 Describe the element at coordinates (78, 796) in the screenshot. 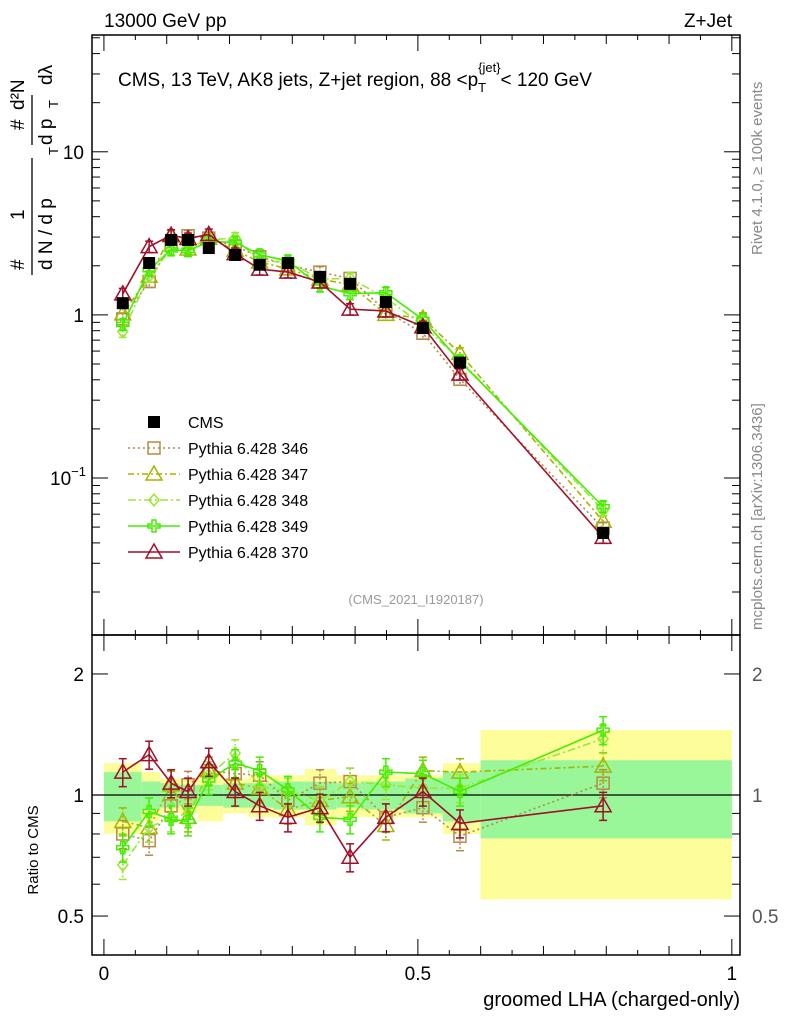

I see `ratio-tick-label-left: 1` at that location.